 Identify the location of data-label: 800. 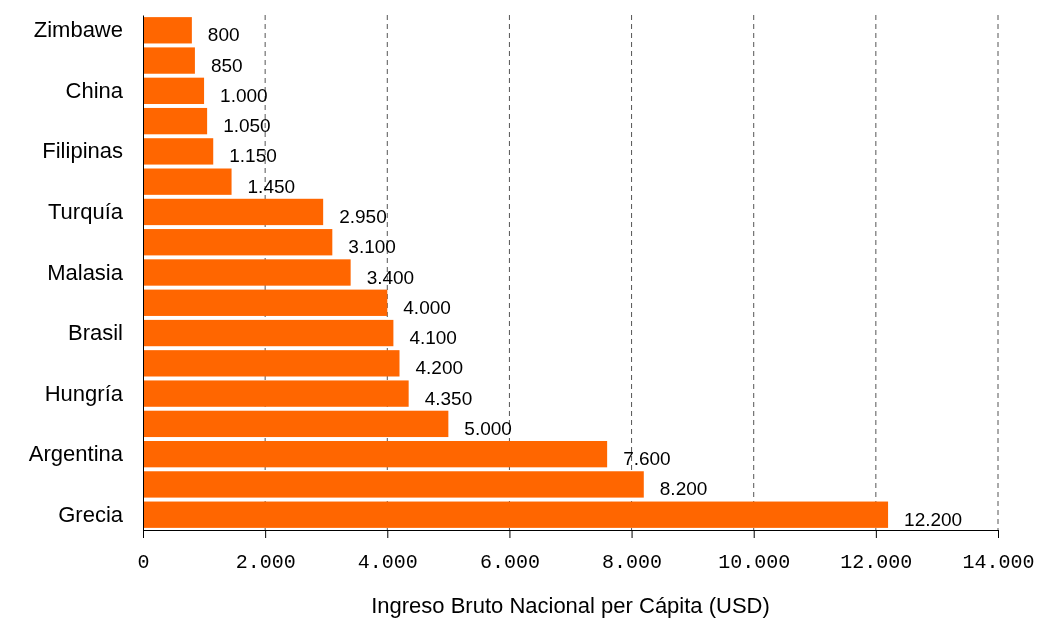
(223, 35).